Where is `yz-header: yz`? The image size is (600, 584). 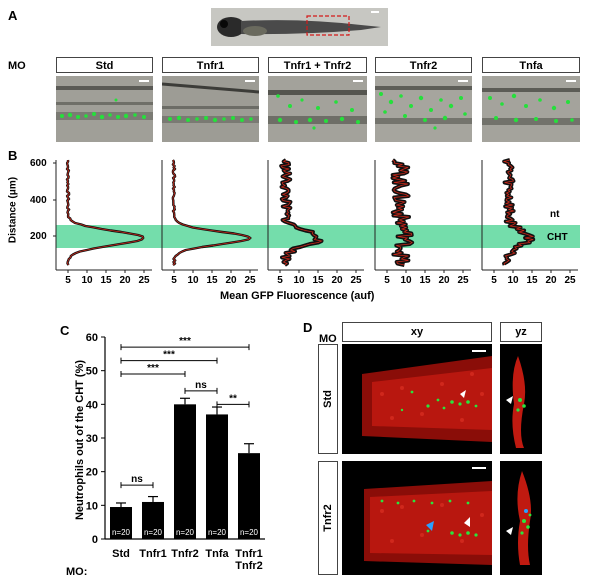
yz-header: yz is located at coordinates (521, 332).